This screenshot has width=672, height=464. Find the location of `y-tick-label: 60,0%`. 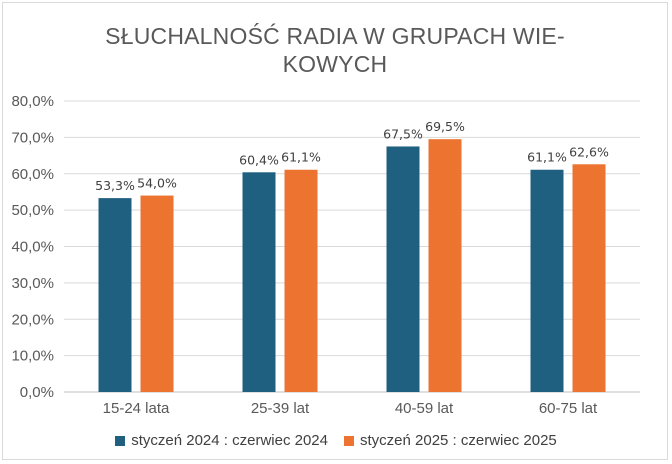

y-tick-label: 60,0% is located at coordinates (32, 174).